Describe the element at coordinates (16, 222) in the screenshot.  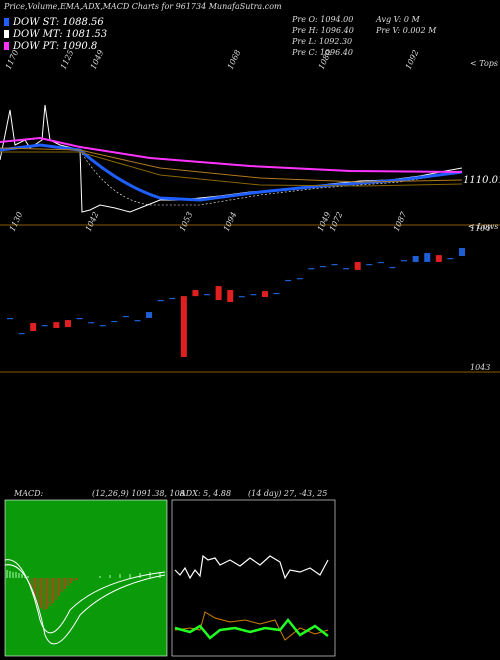
I see `low-label: 1130` at that location.